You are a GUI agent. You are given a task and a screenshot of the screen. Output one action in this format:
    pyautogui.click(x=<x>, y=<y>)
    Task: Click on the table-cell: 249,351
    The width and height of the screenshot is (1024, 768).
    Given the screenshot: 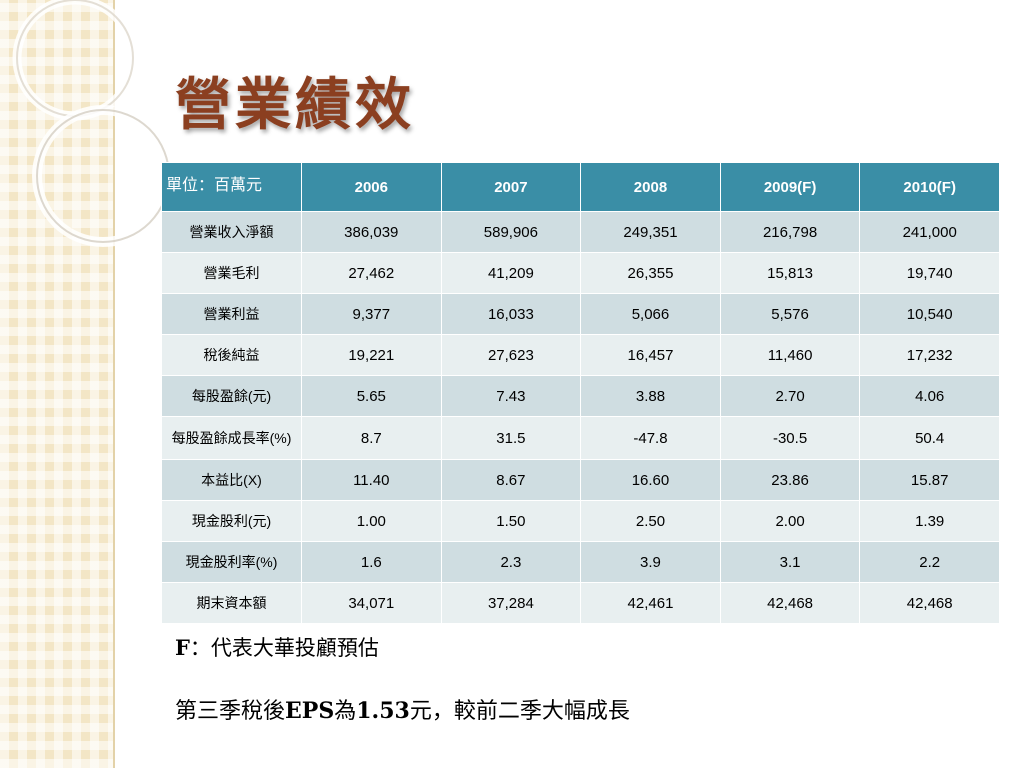 What is the action you would take?
    pyautogui.click(x=650, y=232)
    